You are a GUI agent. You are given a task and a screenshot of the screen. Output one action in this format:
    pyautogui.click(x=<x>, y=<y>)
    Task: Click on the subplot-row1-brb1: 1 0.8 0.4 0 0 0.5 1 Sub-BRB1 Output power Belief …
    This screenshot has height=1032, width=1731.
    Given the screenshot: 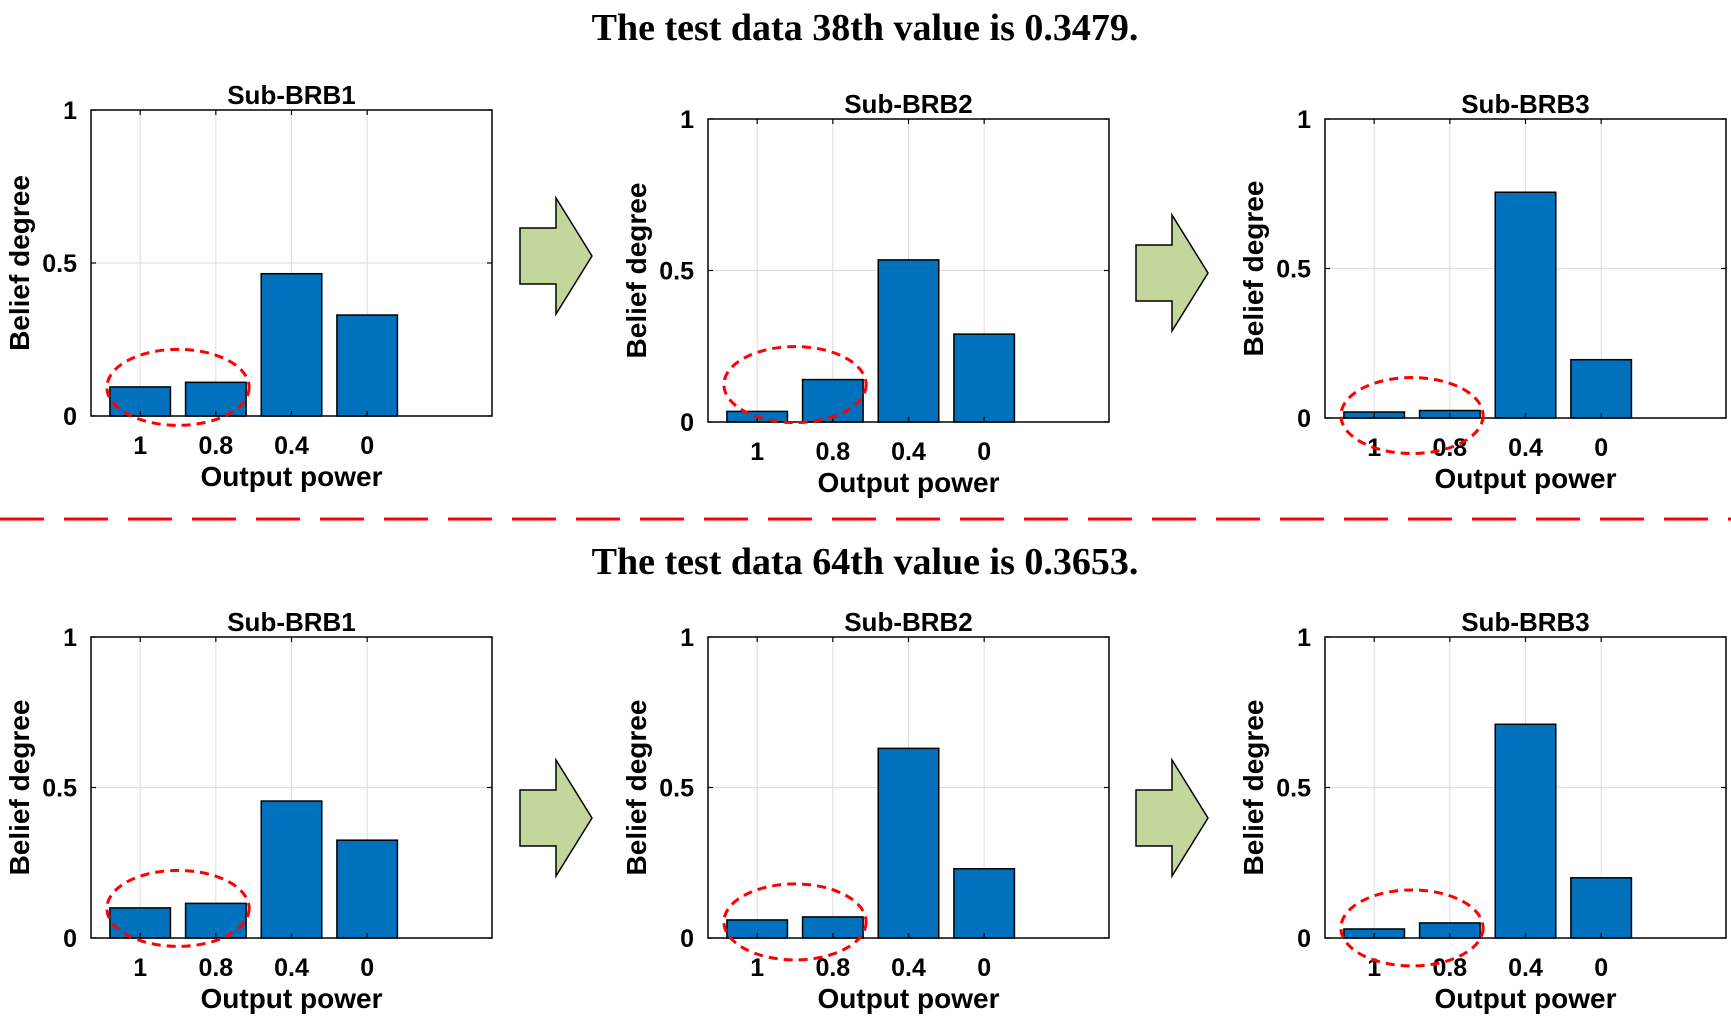 What is the action you would take?
    pyautogui.click(x=248, y=286)
    